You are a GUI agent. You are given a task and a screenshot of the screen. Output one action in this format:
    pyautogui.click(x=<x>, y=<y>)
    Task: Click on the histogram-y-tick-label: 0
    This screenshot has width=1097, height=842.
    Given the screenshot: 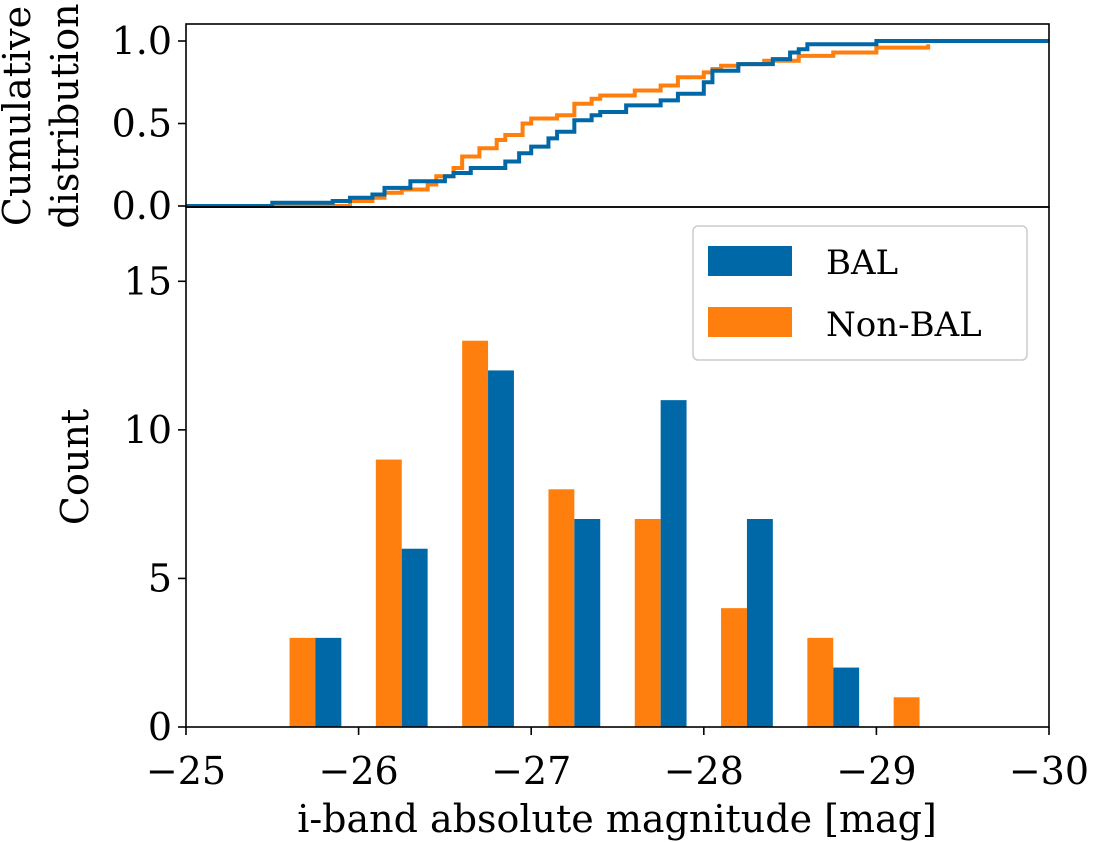 What is the action you would take?
    pyautogui.click(x=160, y=727)
    